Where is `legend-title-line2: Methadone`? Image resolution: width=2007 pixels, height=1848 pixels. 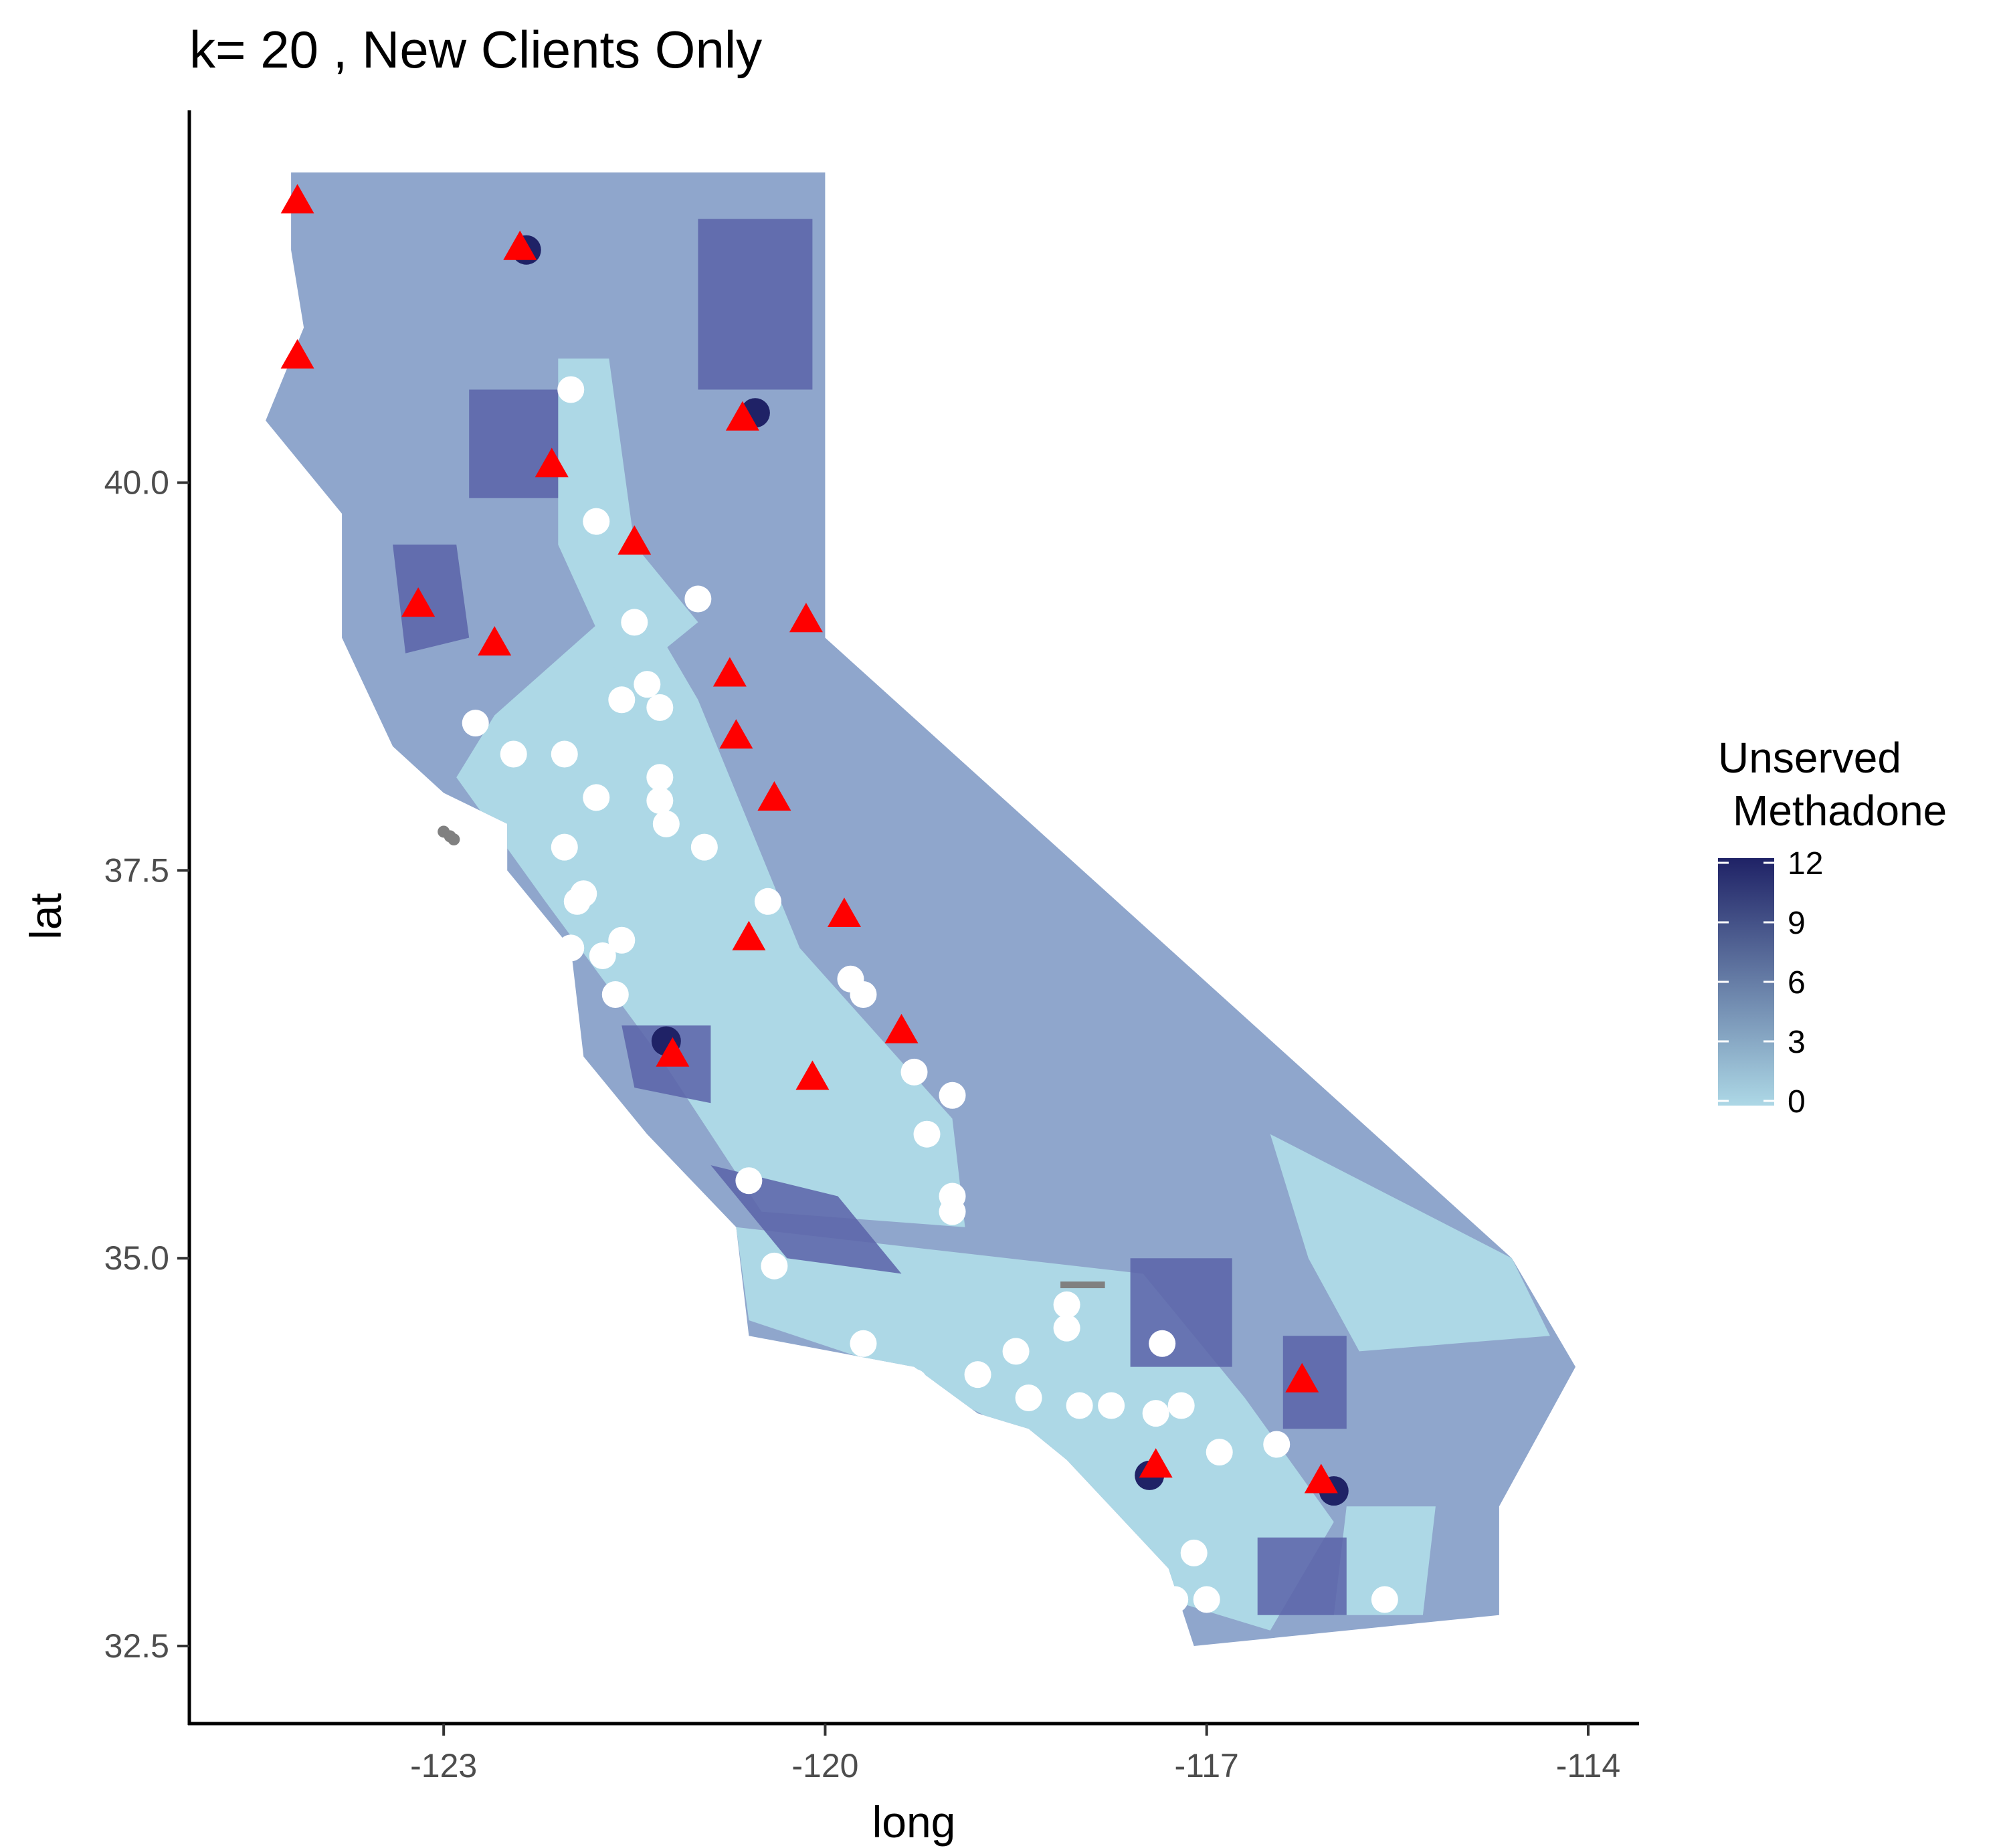 legend-title-line2: Methadone is located at coordinates (1840, 811).